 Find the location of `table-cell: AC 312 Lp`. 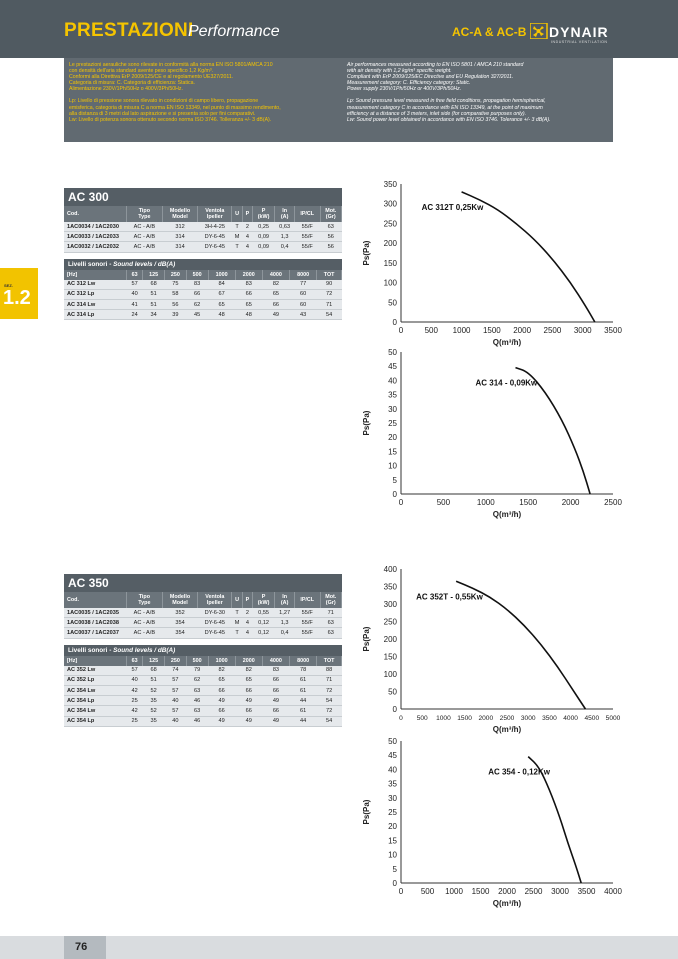

table-cell: AC 312 Lp is located at coordinates (95, 294).